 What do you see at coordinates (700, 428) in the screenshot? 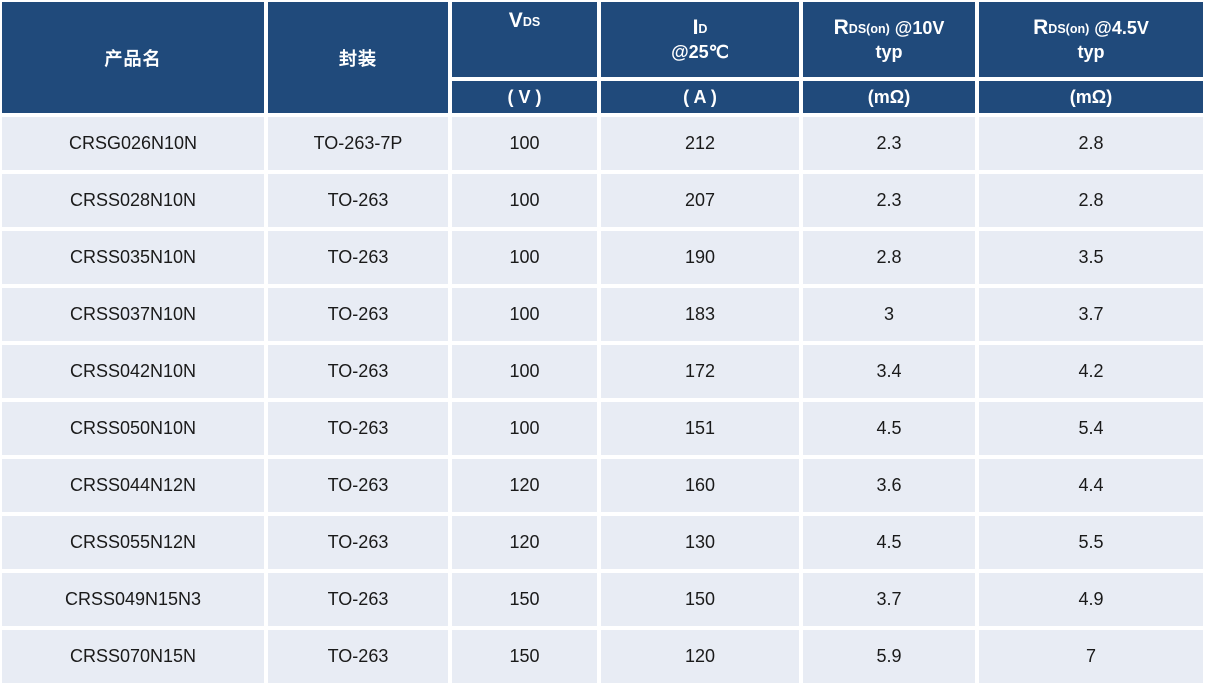
I see `id-cell: 151` at bounding box center [700, 428].